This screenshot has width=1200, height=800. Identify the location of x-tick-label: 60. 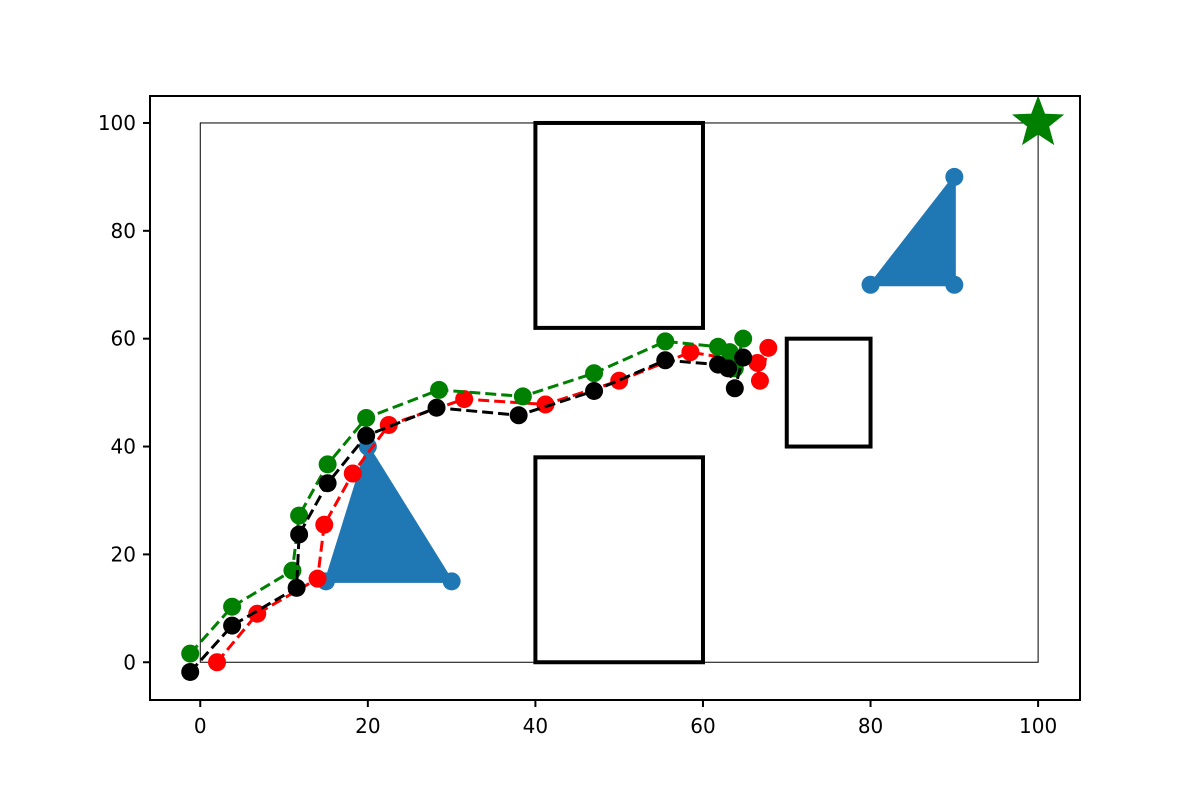
(702, 726).